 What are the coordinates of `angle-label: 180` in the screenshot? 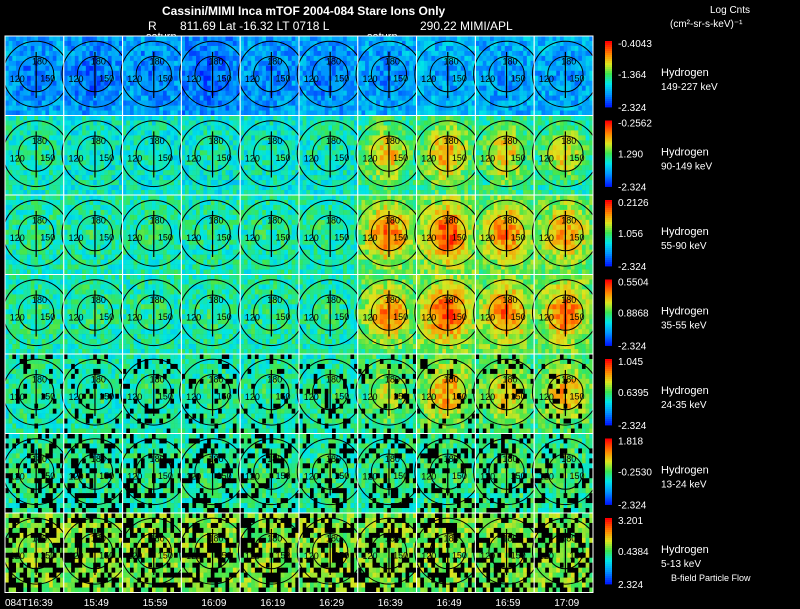 It's located at (215, 141).